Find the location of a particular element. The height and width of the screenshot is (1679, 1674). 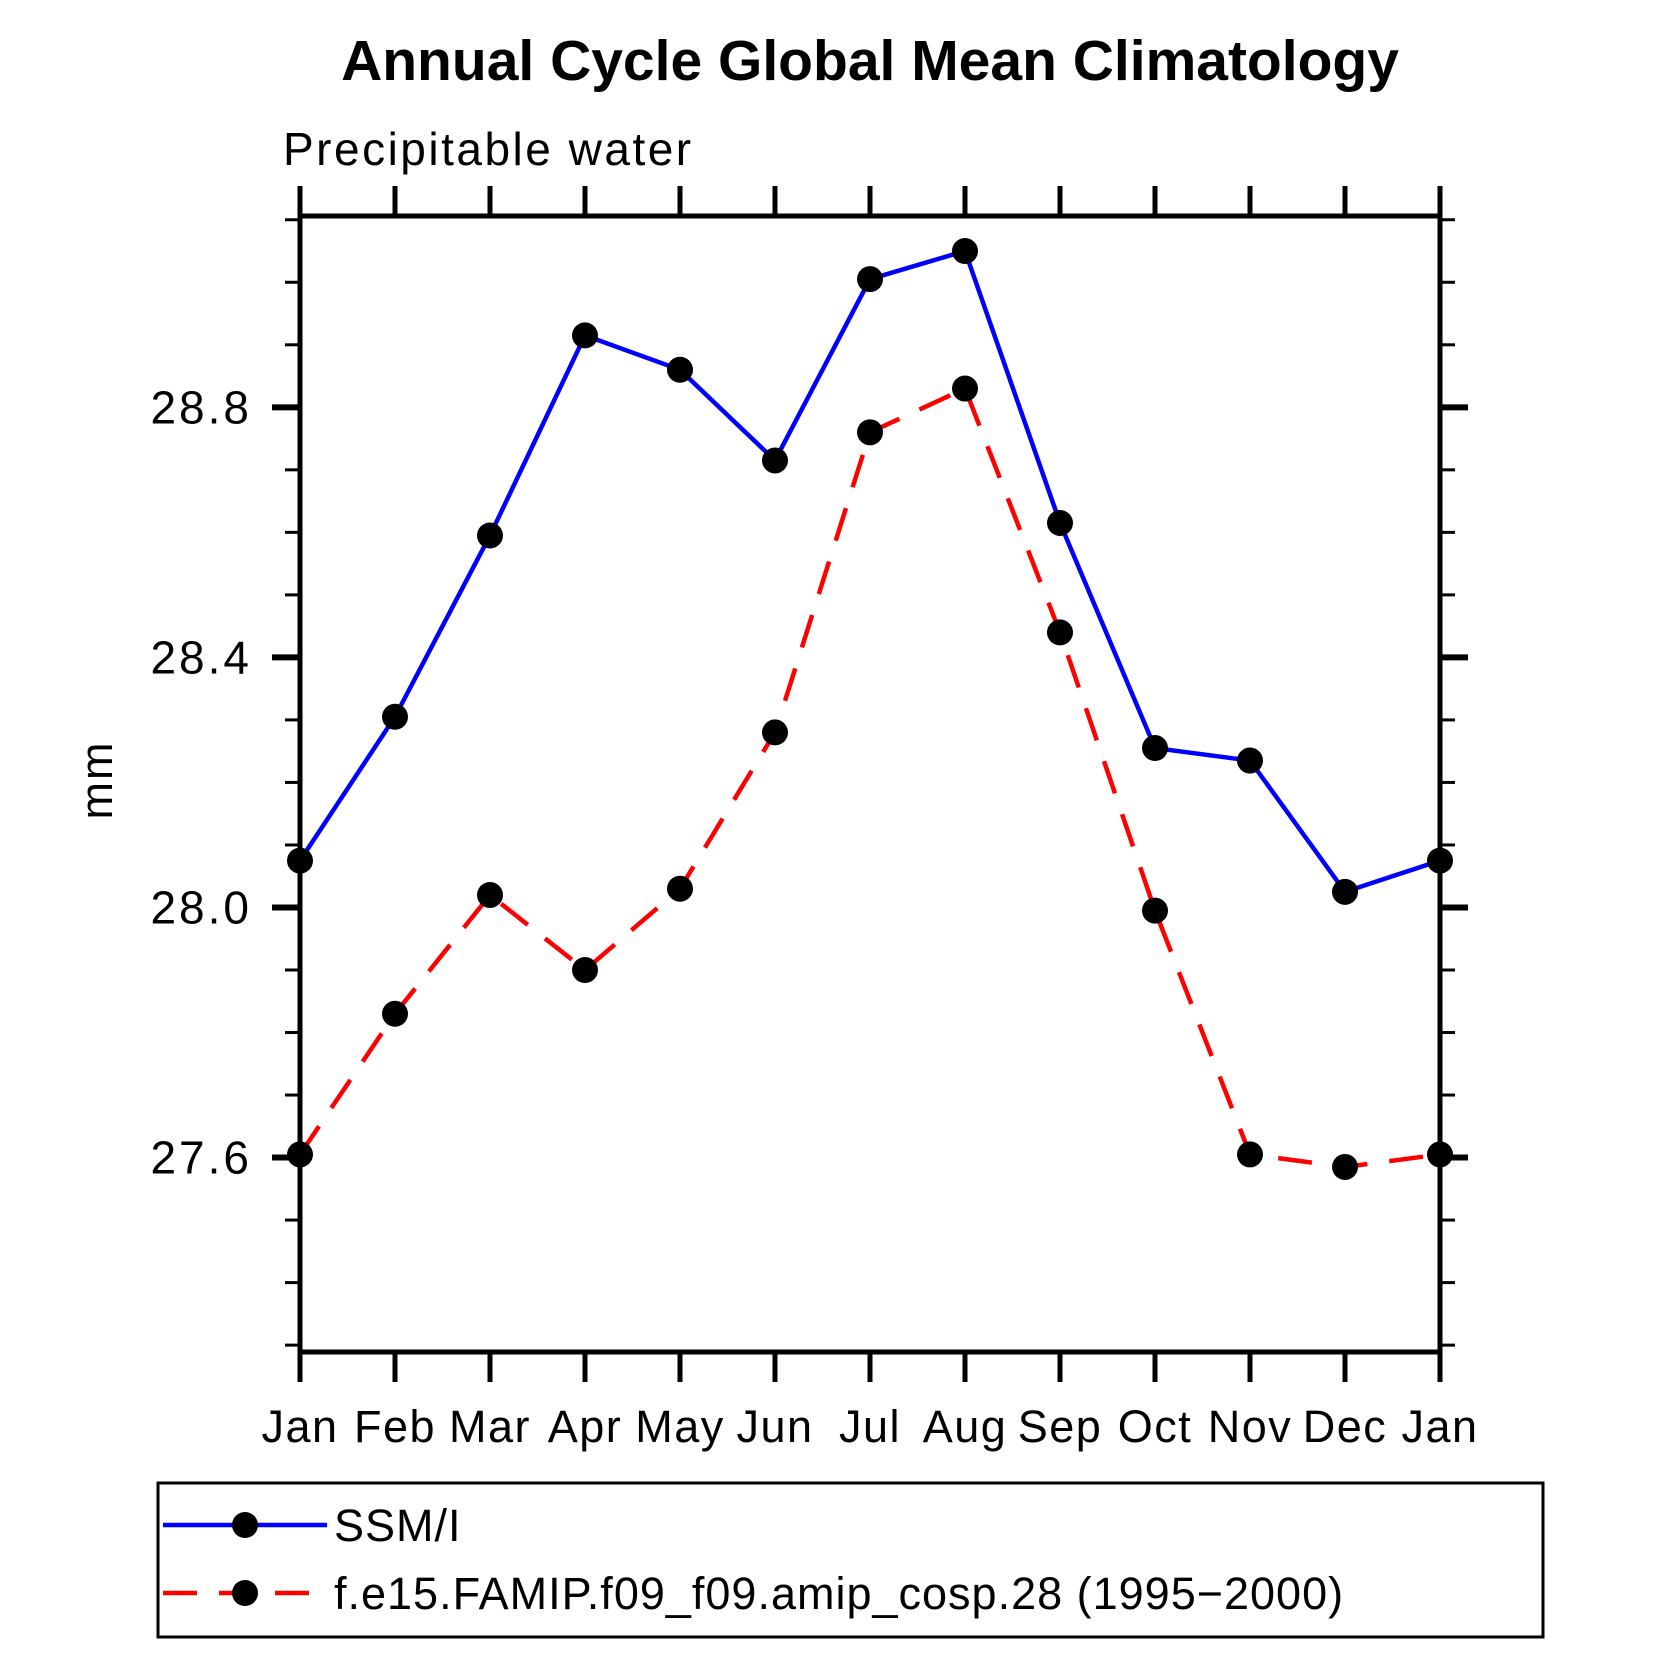

y-tick-label: 28.8 is located at coordinates (201, 407).